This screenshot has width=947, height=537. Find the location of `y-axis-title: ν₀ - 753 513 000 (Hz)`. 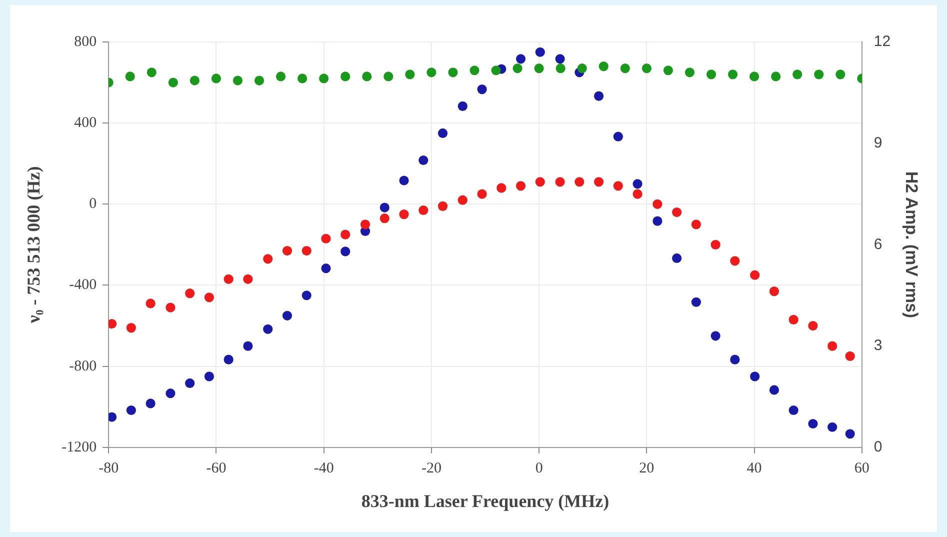

y-axis-title: ν₀ - 753 513 000 (Hz) is located at coordinates (33, 245).